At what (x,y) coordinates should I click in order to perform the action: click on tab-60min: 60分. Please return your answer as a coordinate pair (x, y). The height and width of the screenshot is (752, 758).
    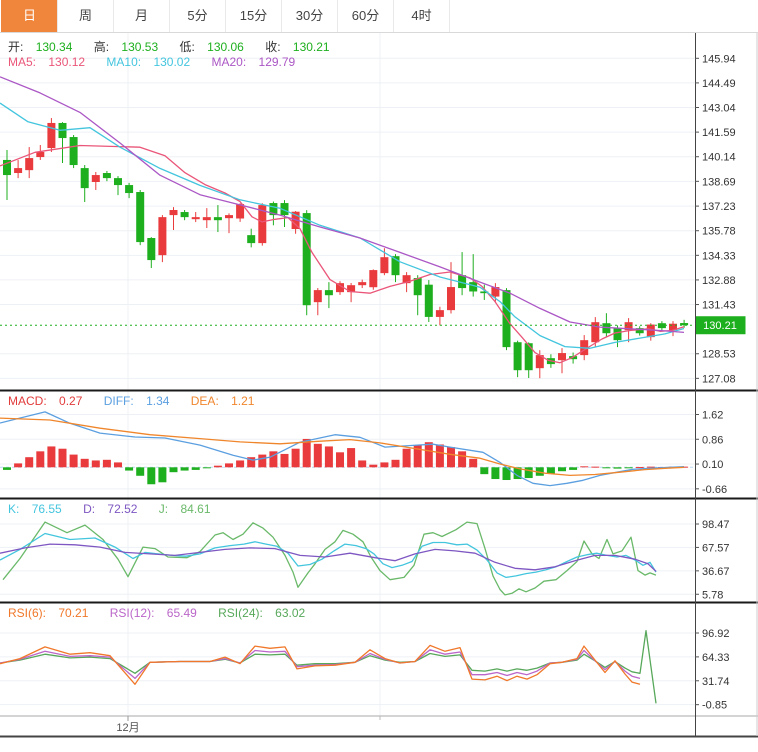
    Looking at the image, I should click on (365, 16).